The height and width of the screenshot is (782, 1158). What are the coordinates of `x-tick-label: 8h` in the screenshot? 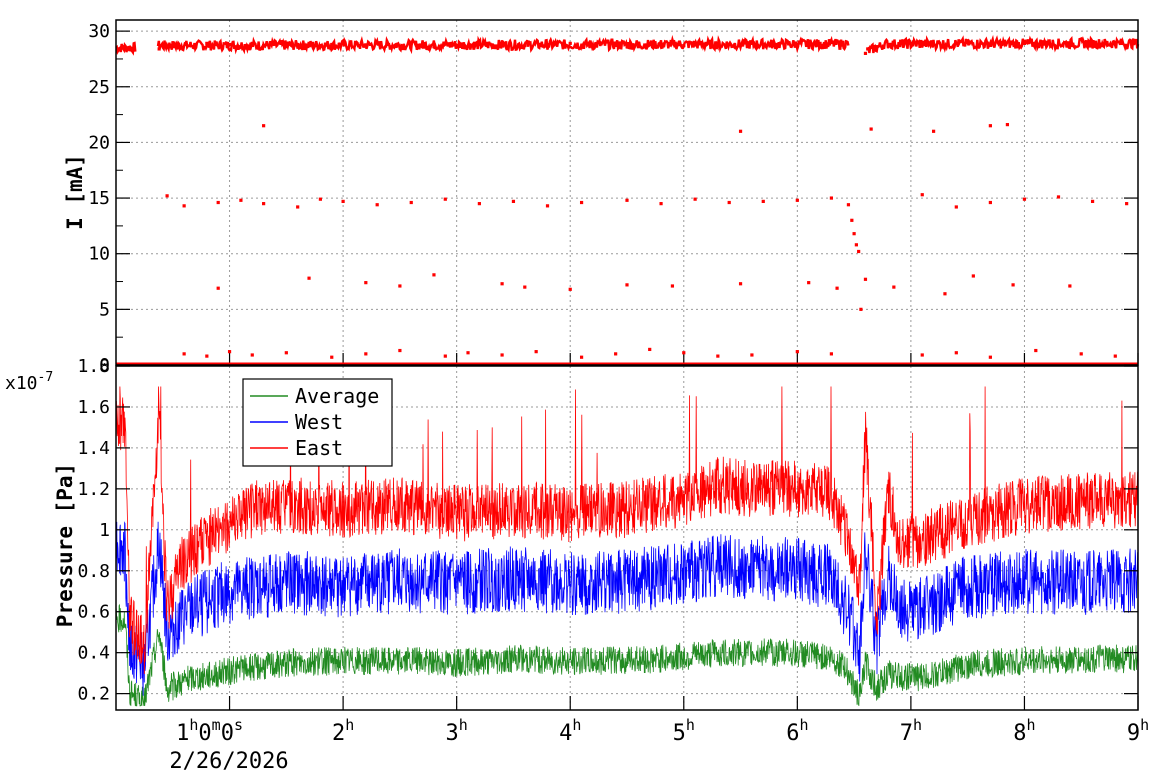 It's located at (1024, 731).